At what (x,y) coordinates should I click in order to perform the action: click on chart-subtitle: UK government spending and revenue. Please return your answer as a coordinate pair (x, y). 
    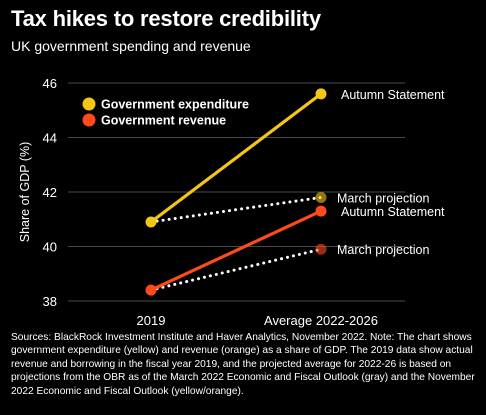
    Looking at the image, I should click on (131, 46).